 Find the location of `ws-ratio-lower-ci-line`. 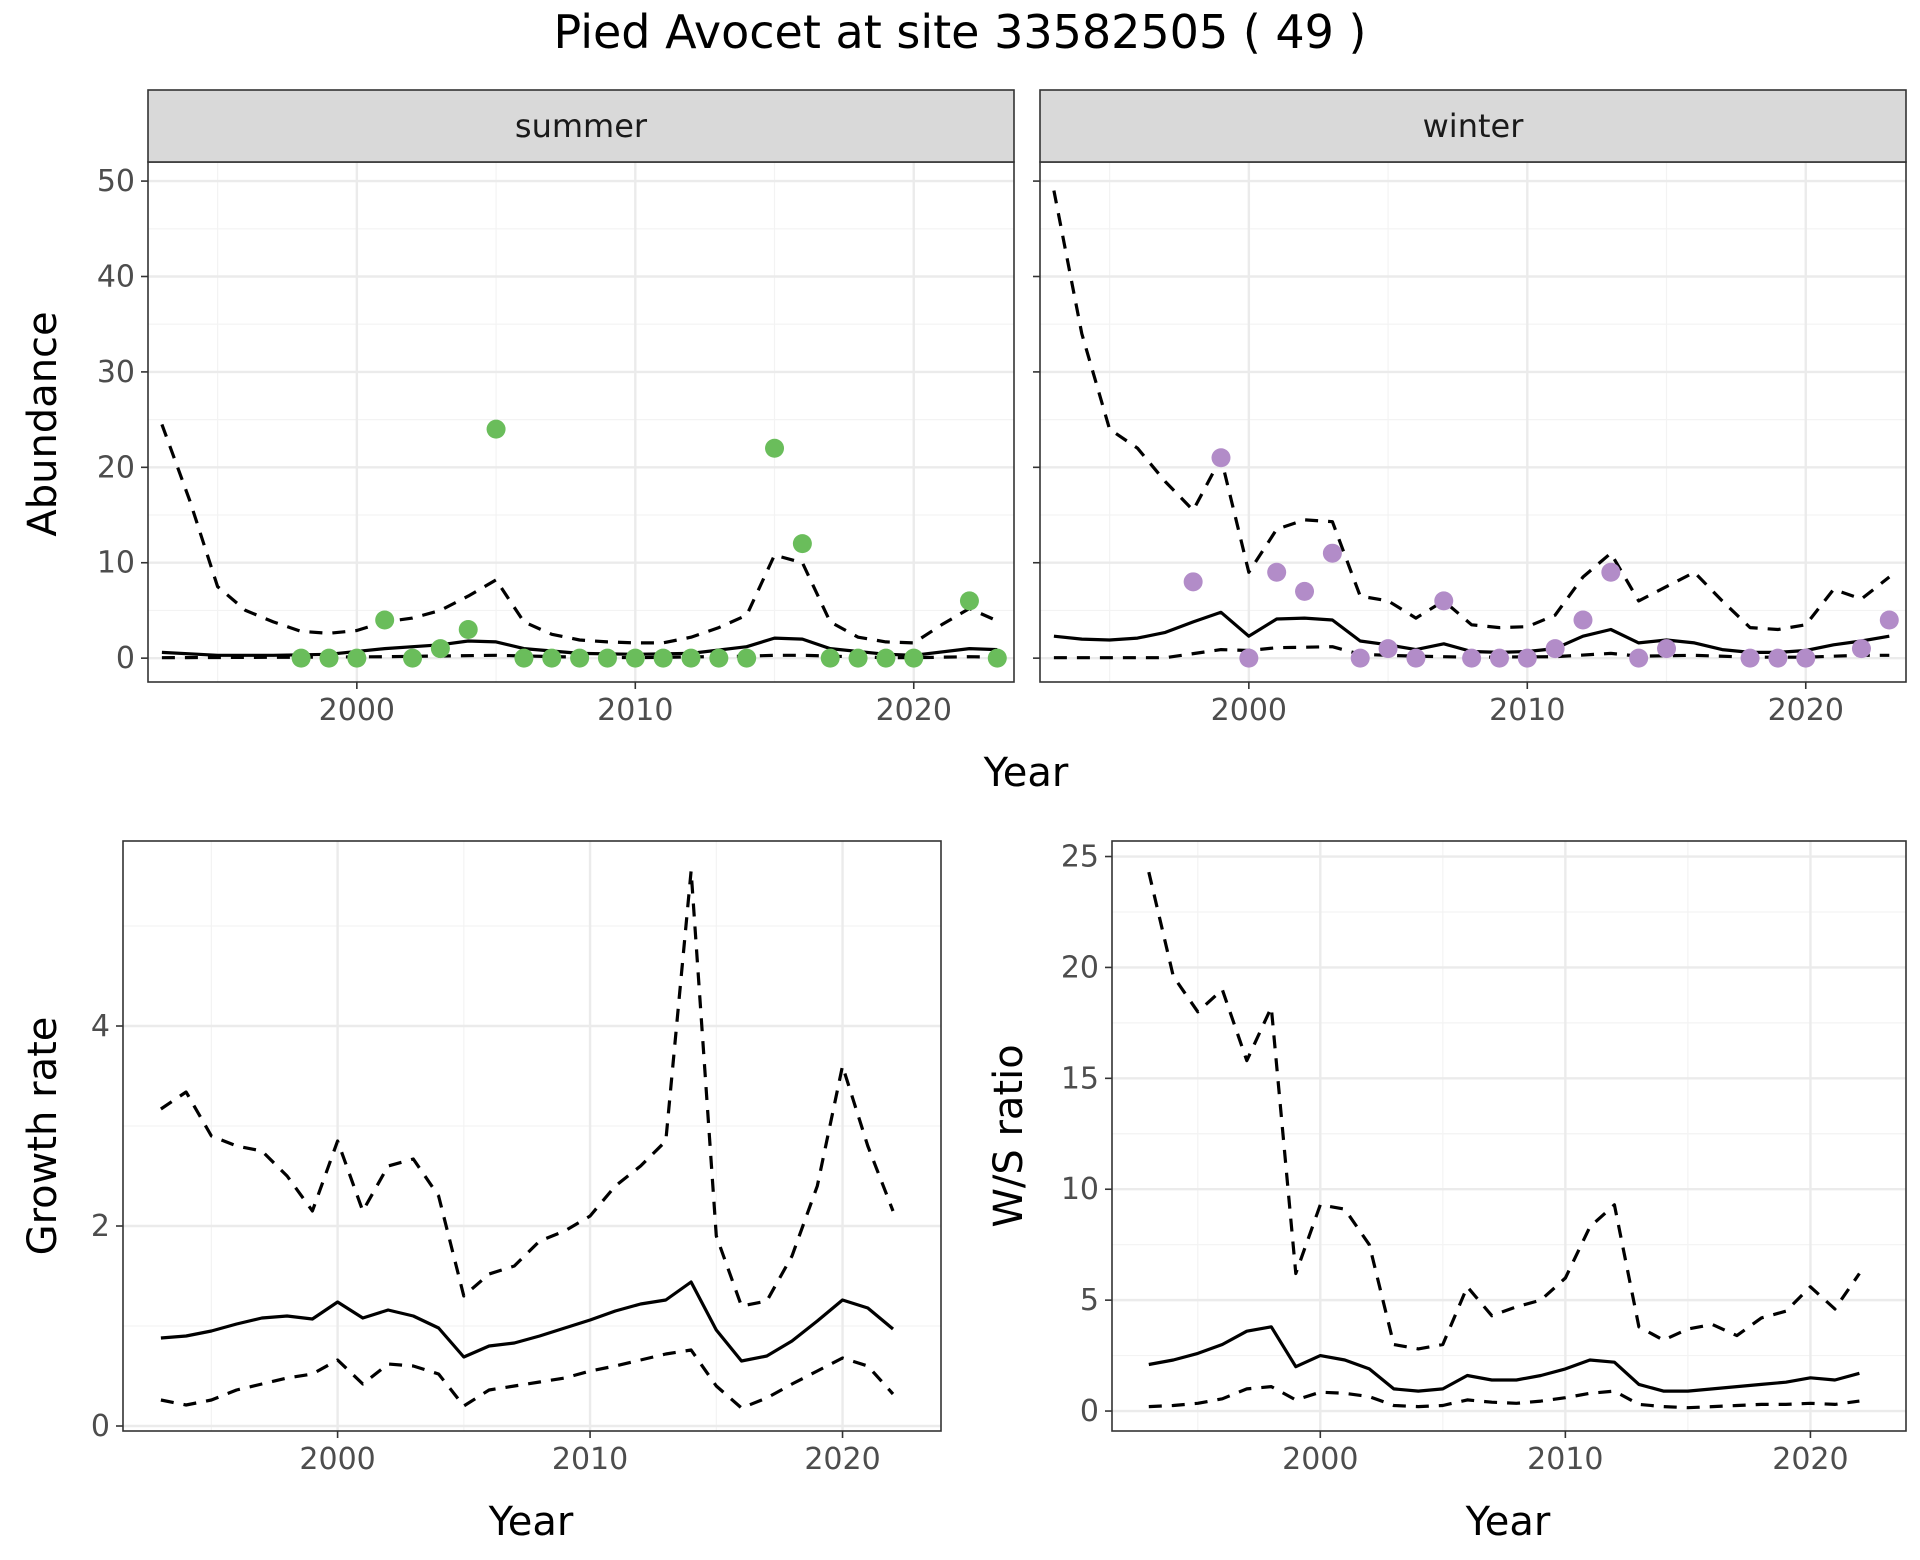

ws-ratio-lower-ci-line is located at coordinates (1504, 1397).